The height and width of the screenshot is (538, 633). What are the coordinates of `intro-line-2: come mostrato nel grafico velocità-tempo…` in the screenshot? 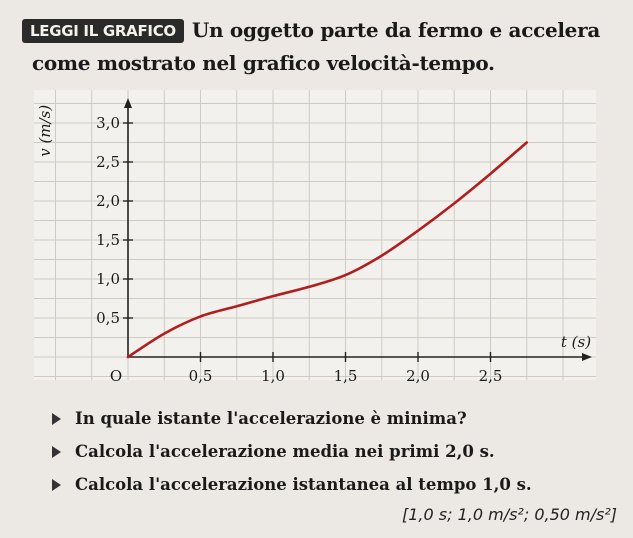 It's located at (263, 63).